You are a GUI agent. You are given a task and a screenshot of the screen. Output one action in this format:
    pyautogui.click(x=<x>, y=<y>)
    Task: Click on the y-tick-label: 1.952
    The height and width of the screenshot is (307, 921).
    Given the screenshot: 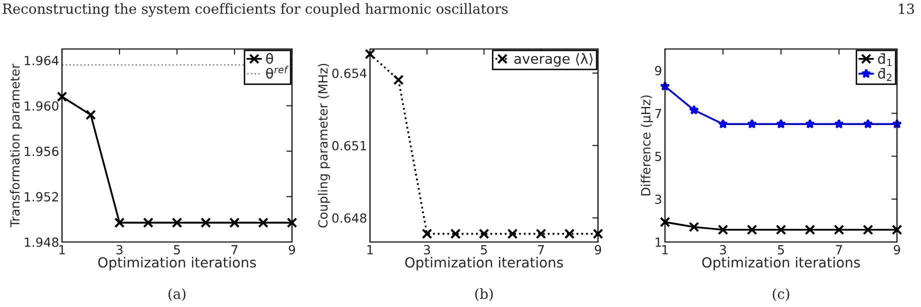 What is the action you would take?
    pyautogui.click(x=41, y=197)
    